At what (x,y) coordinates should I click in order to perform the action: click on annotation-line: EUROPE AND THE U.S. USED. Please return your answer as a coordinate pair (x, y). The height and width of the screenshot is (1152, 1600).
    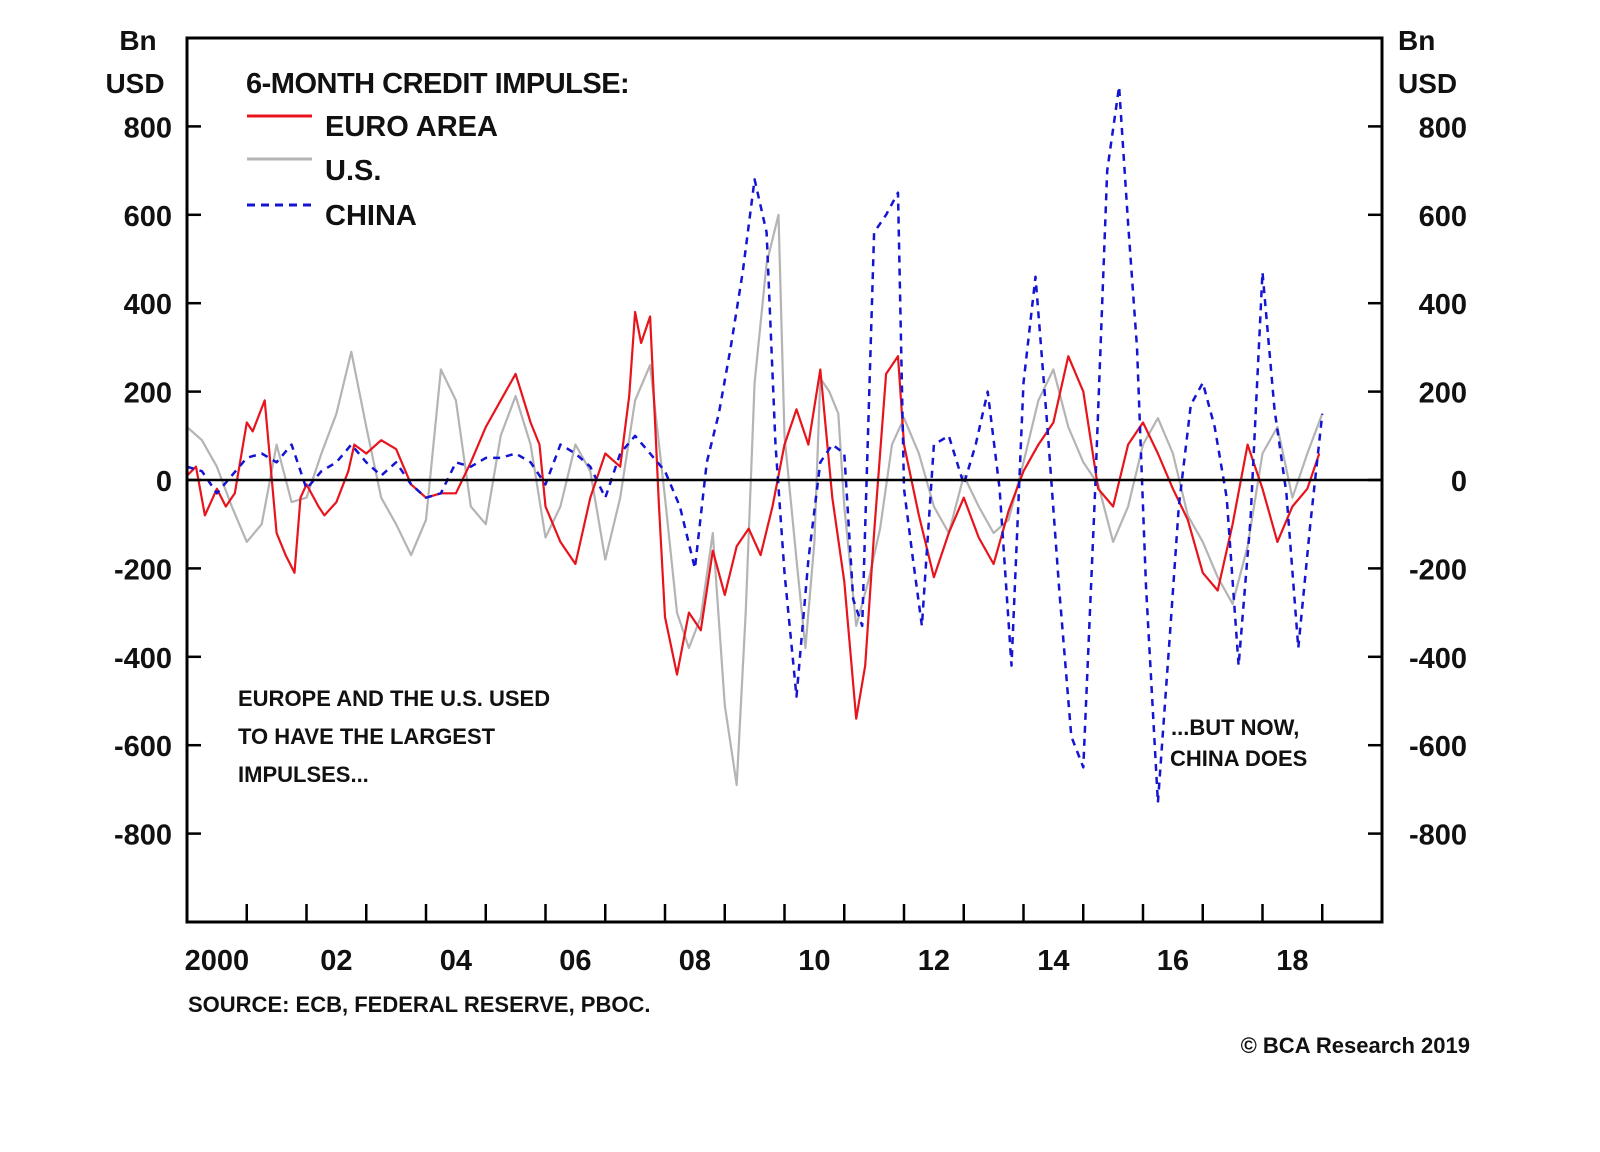
    Looking at the image, I should click on (394, 698).